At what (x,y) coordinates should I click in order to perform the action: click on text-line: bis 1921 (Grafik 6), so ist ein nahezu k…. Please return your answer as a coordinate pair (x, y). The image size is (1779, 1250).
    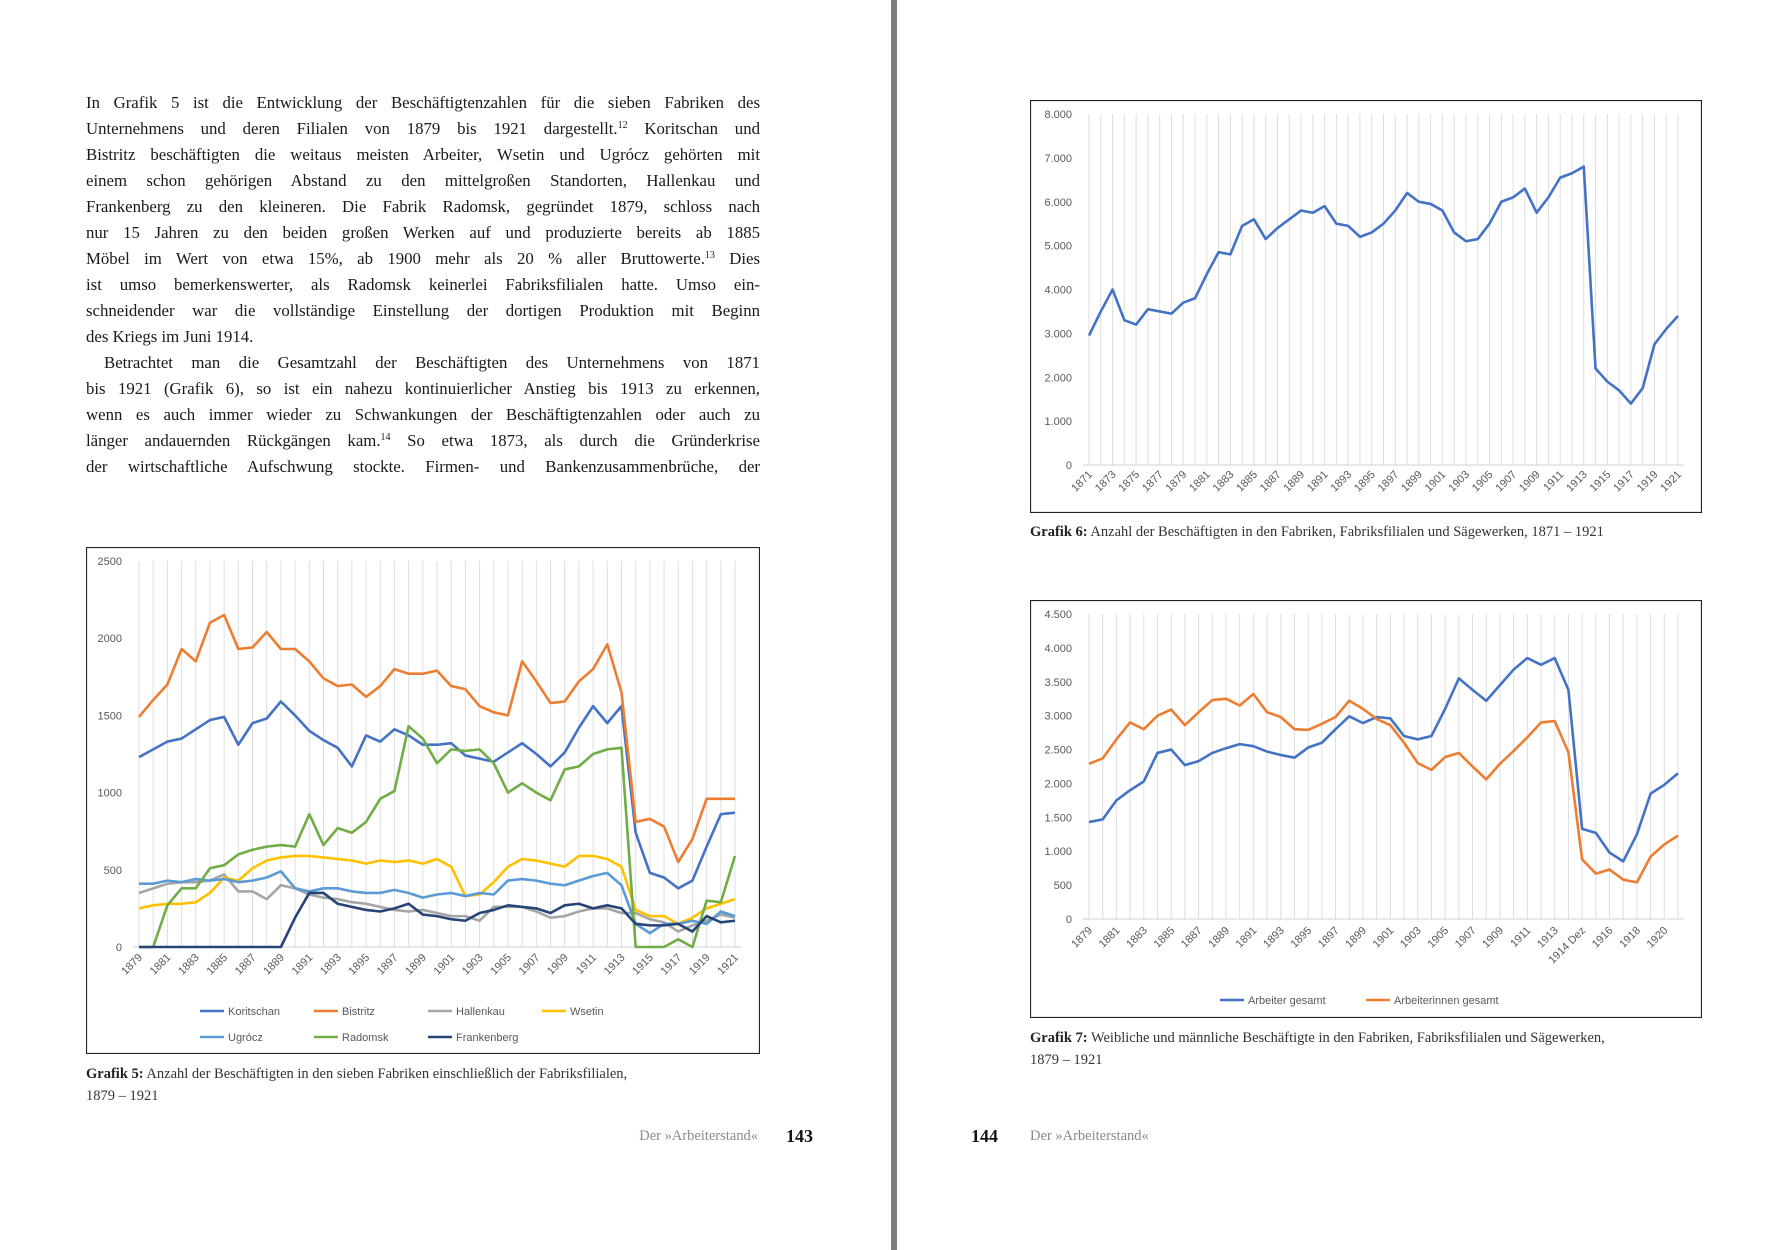
    Looking at the image, I should click on (423, 389).